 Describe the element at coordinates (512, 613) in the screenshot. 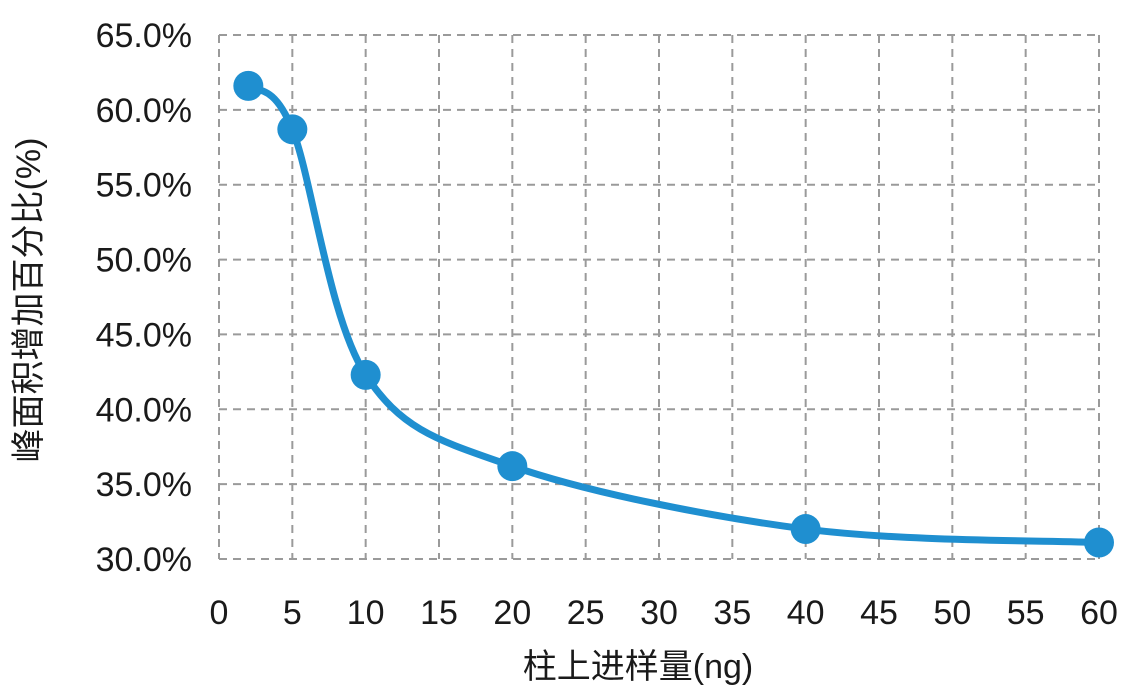

I see `x-tick-label: 20` at that location.